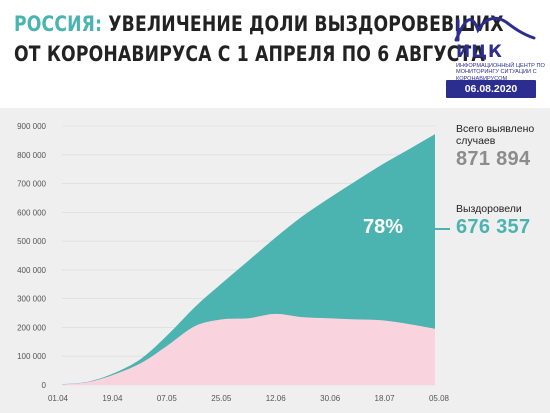 This screenshot has width=550, height=413. Describe the element at coordinates (58, 398) in the screenshot. I see `x-tick-label: 01.04` at that location.